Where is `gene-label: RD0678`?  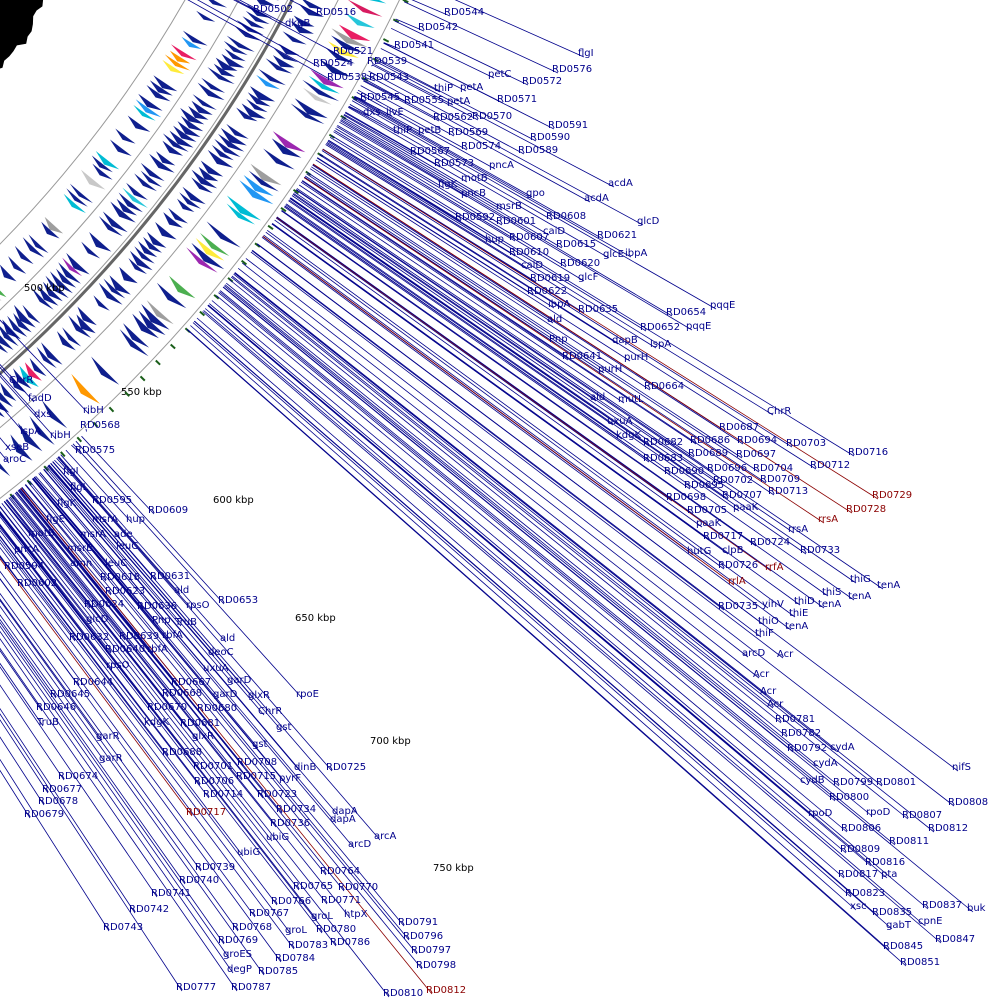 gene-label: RD0678 is located at coordinates (58, 801).